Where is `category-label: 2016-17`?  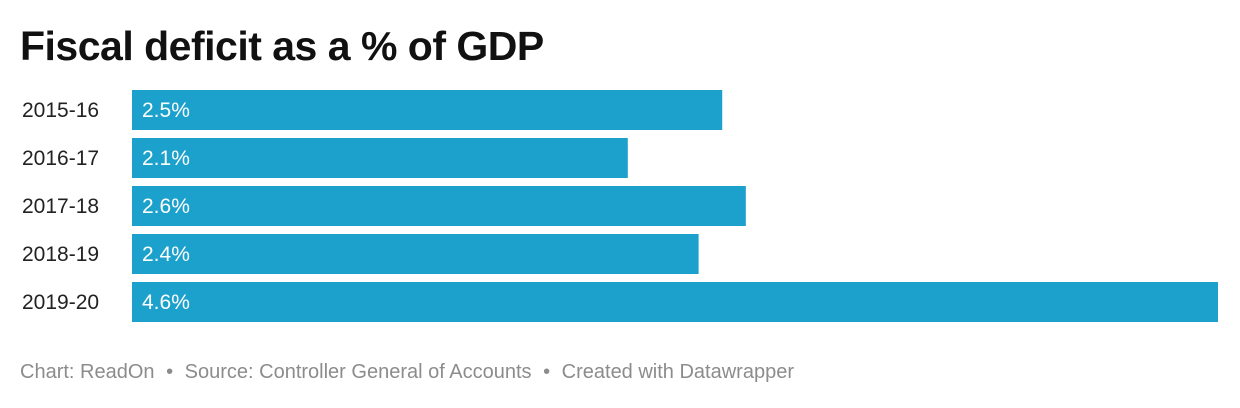
category-label: 2016-17 is located at coordinates (60, 158).